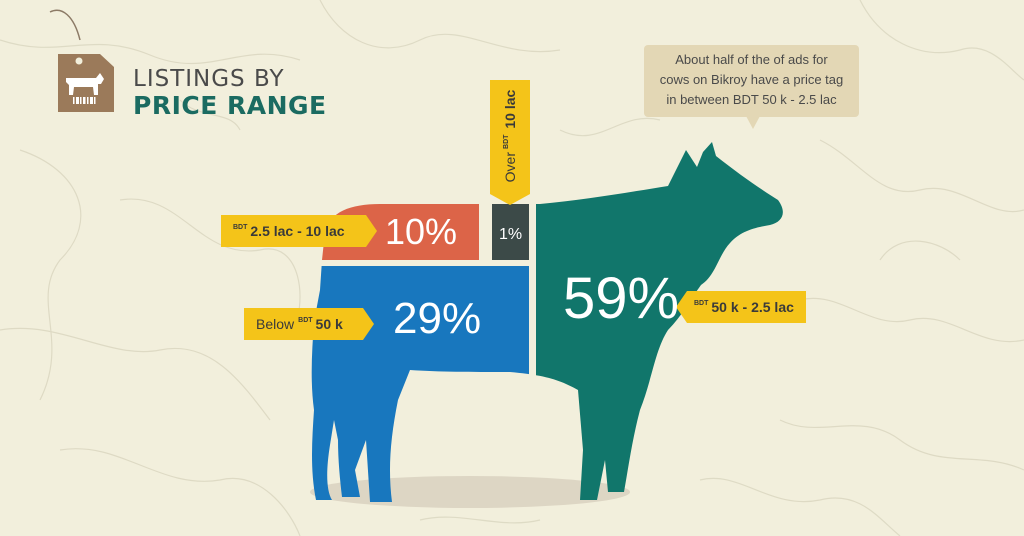 The image size is (1024, 536). Describe the element at coordinates (752, 307) in the screenshot. I see `label-amount: 50 k - 2.5 lac` at that location.